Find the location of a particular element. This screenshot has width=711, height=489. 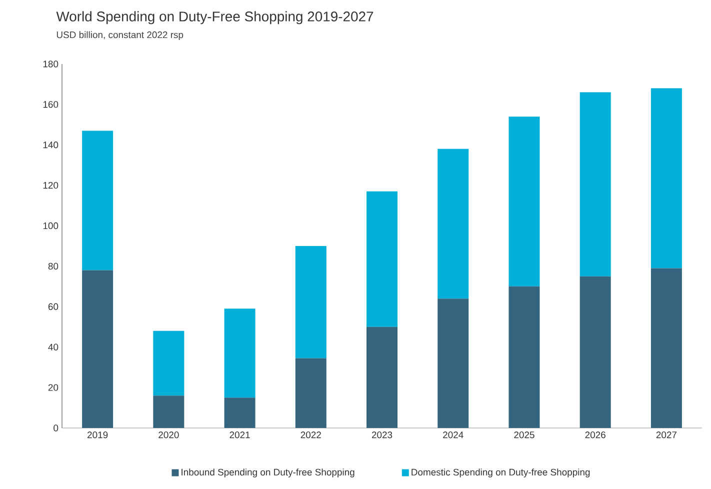

y-tick-label: 60 is located at coordinates (53, 306).